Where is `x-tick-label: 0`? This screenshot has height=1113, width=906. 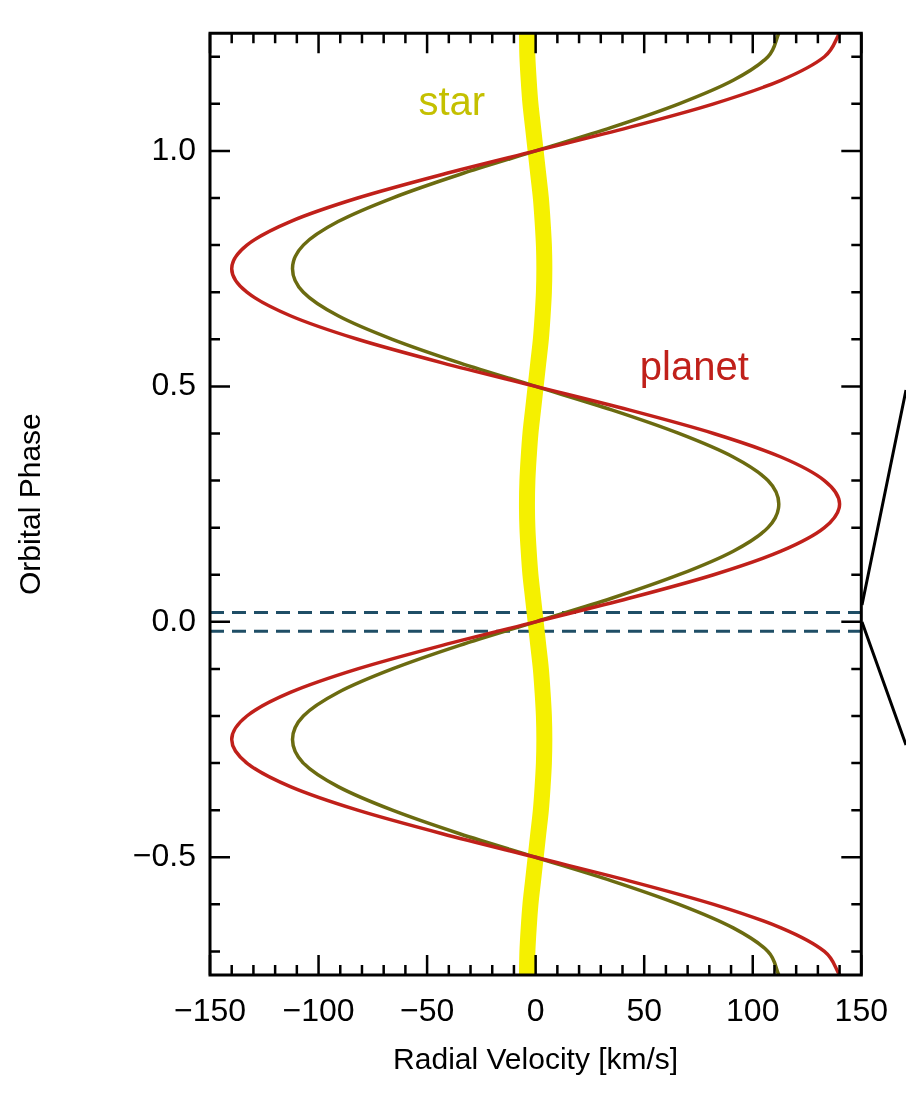 x-tick-label: 0 is located at coordinates (535, 1010).